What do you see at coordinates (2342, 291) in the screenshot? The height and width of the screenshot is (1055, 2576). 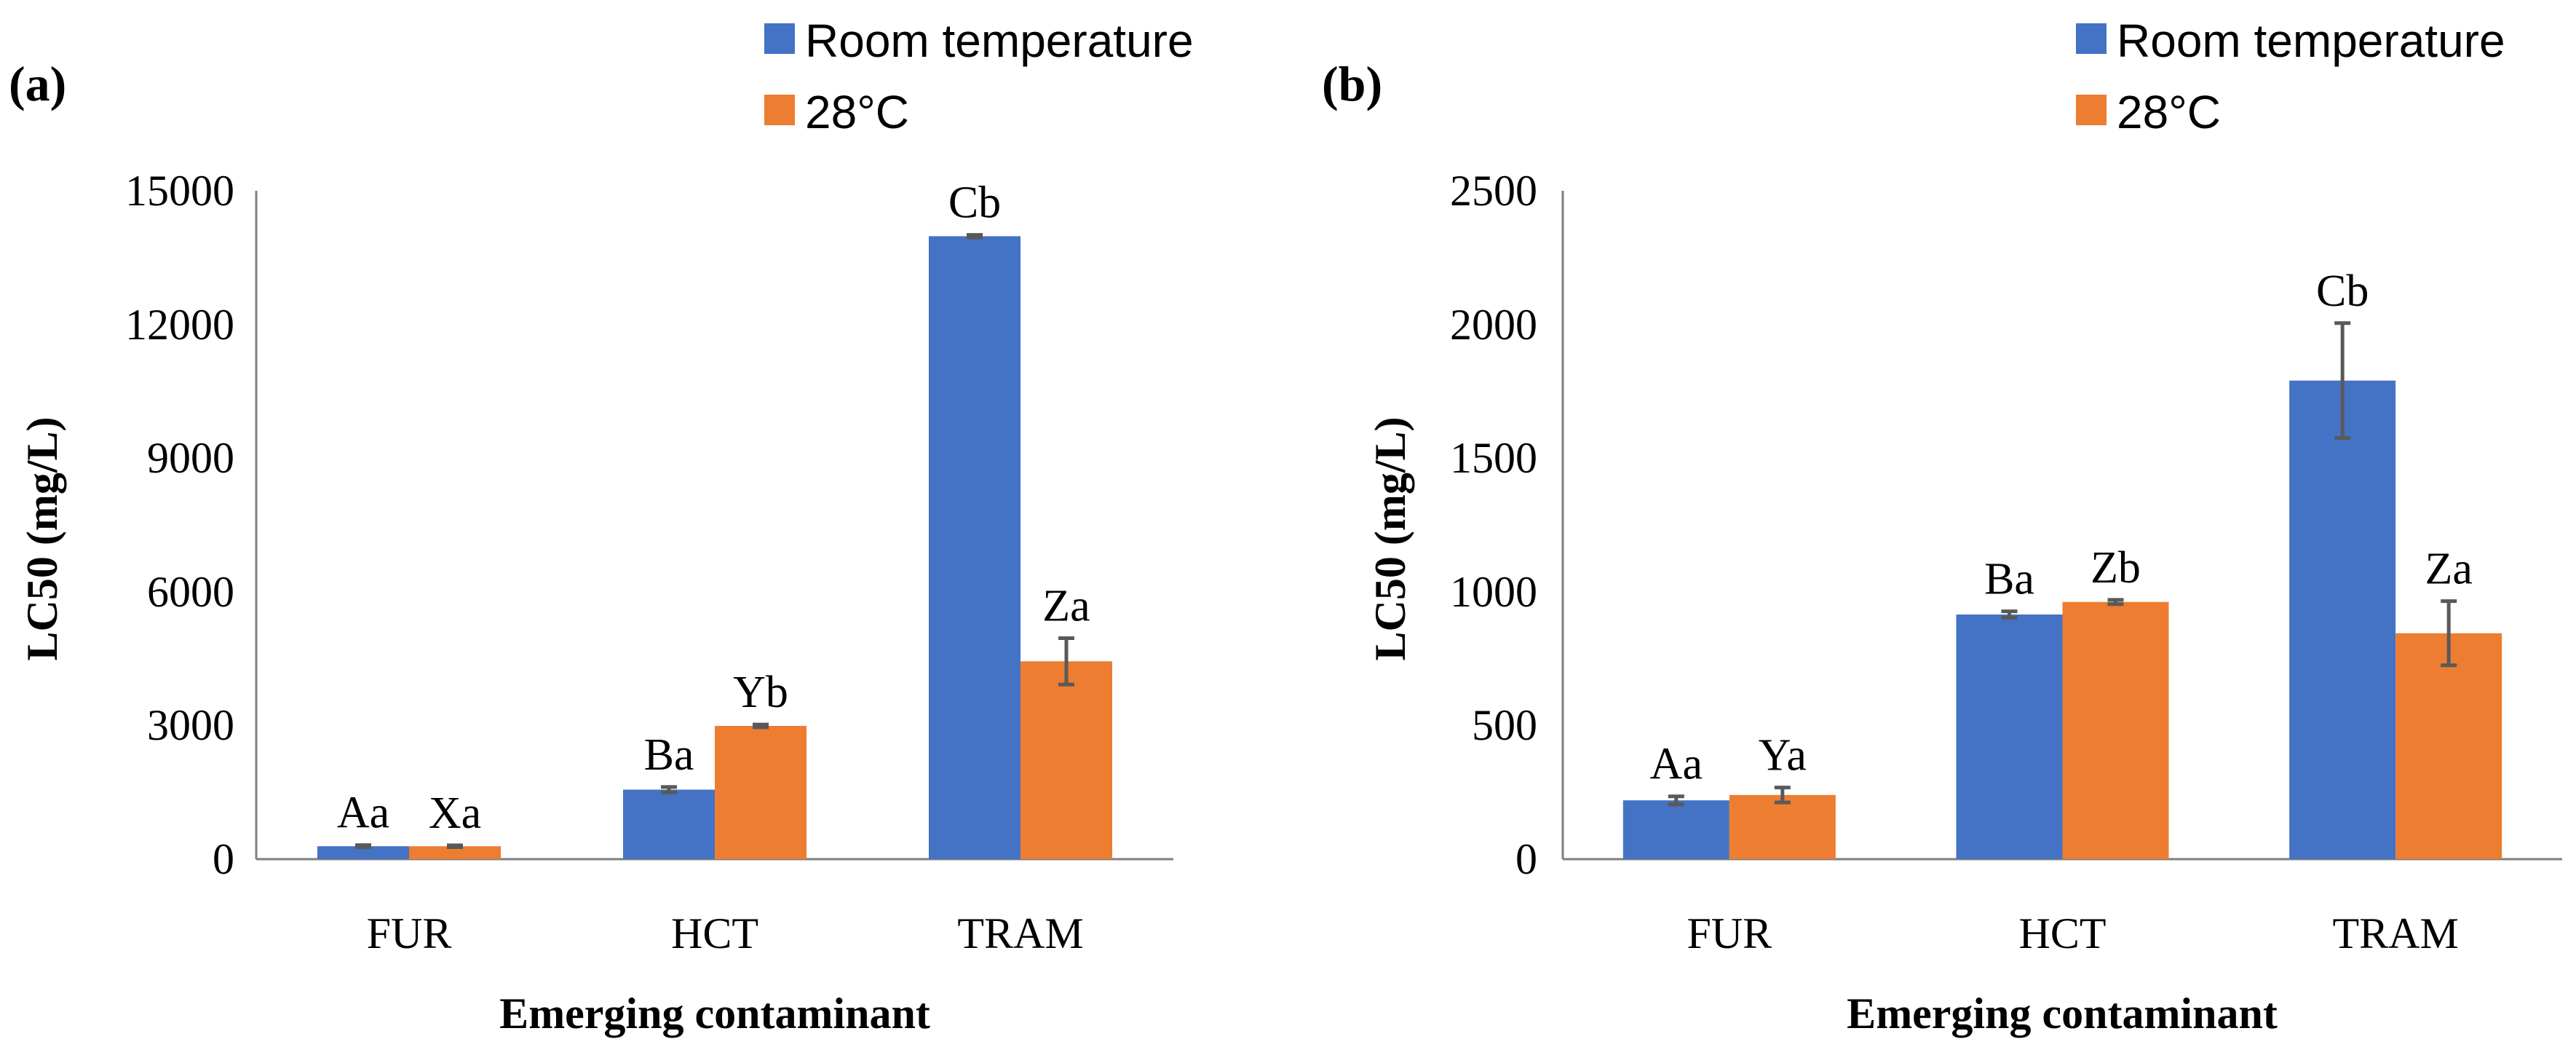 I see `bar-label-b-room-temperature-tram: Cb` at bounding box center [2342, 291].